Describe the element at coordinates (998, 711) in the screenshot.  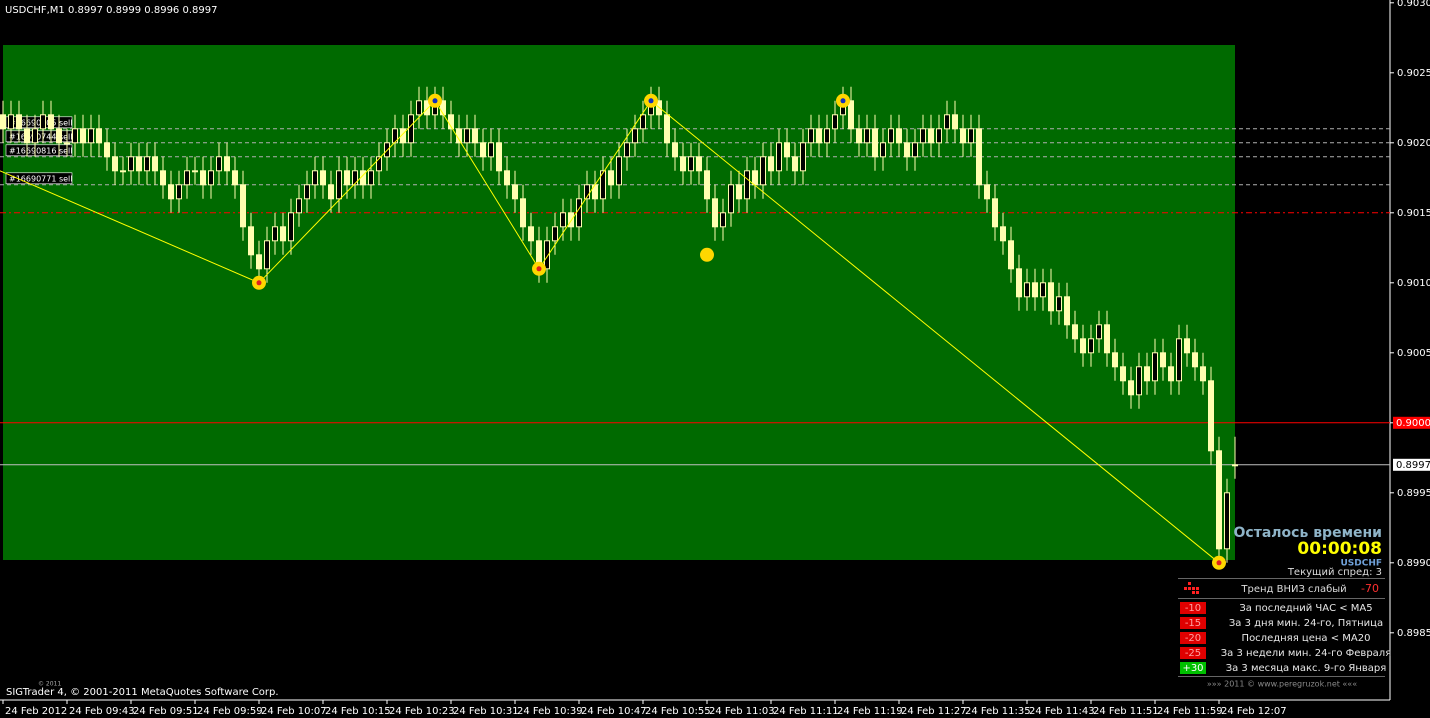
I see `x-tick-label: 24 Feb 11:35` at that location.